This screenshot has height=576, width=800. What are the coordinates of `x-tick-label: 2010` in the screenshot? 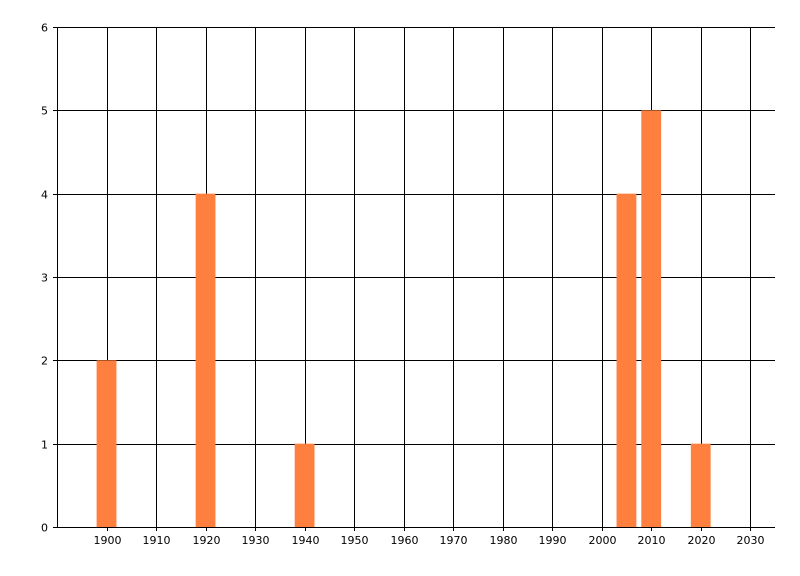 It's located at (652, 540).